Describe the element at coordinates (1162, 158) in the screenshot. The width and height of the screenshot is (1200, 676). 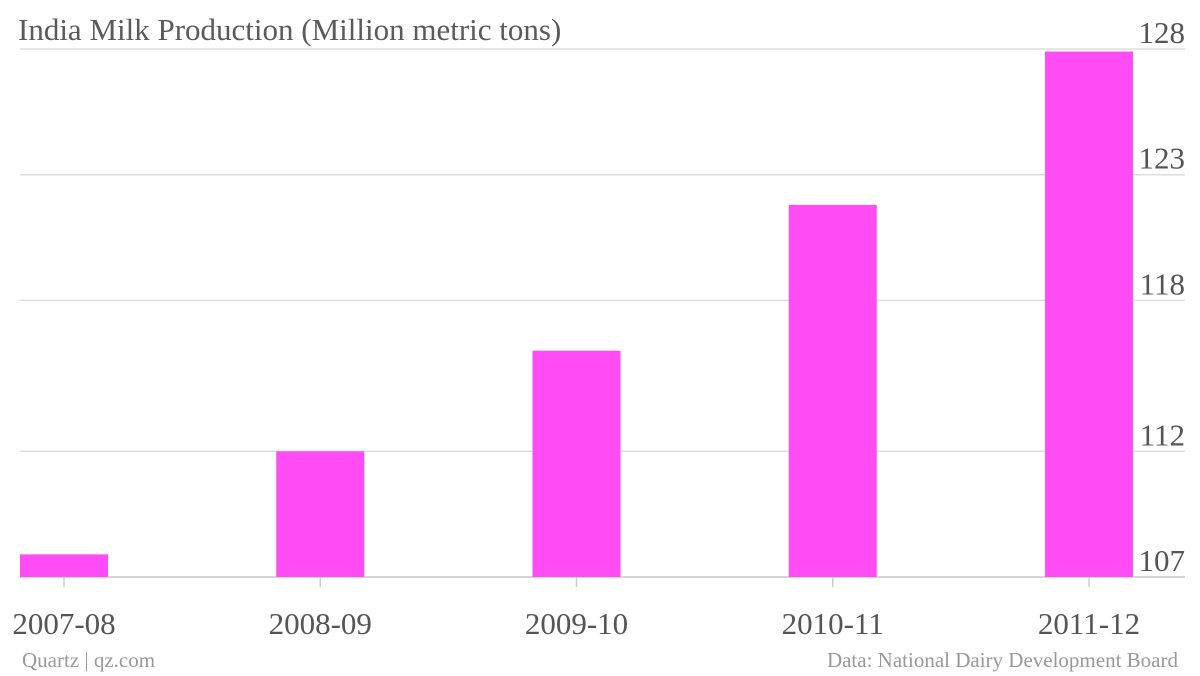
I see `y-tick-label: 123` at that location.